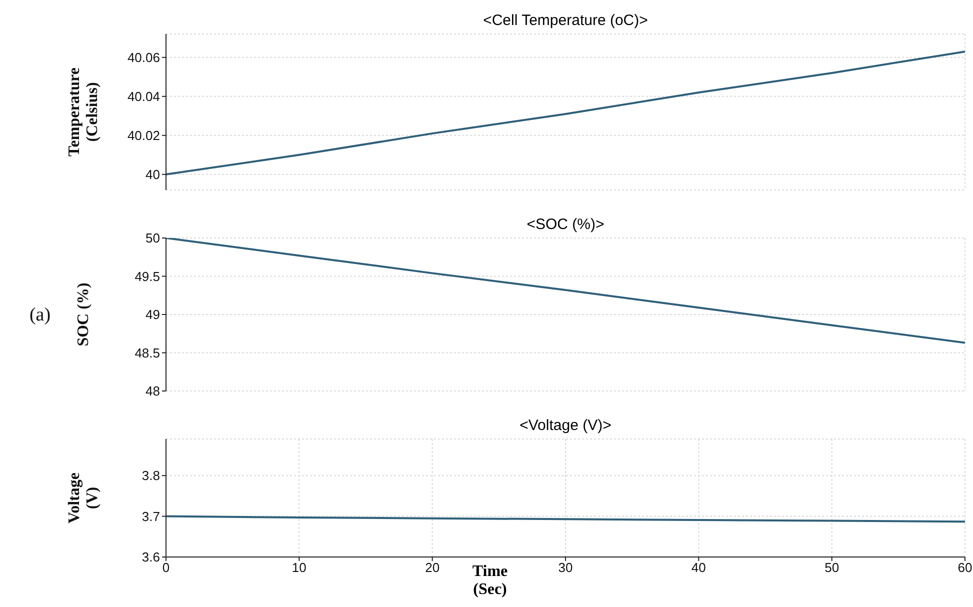  Describe the element at coordinates (166, 568) in the screenshot. I see `x-tick-label: 0` at that location.